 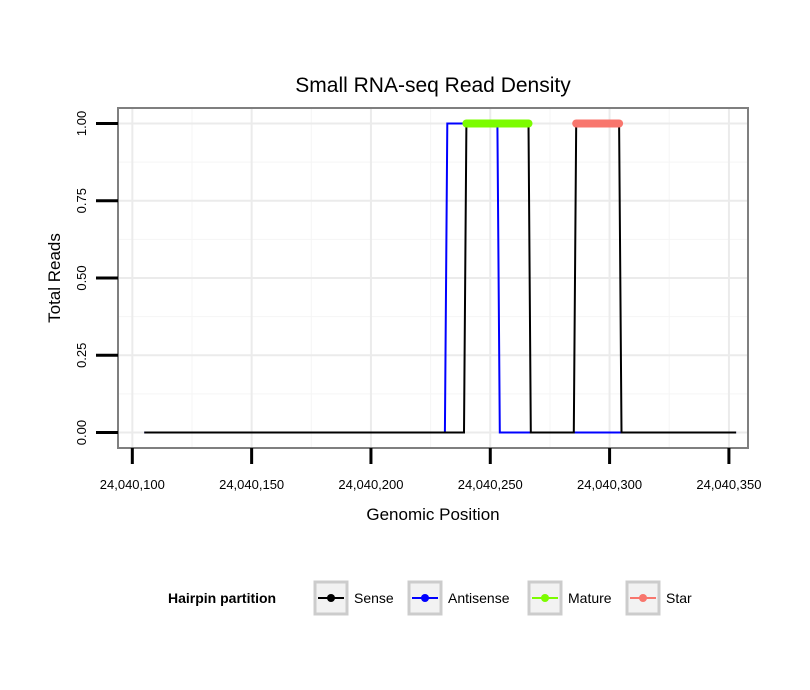 I want to click on chart-title: Small RNA-seq Read Density, so click(x=433, y=85).